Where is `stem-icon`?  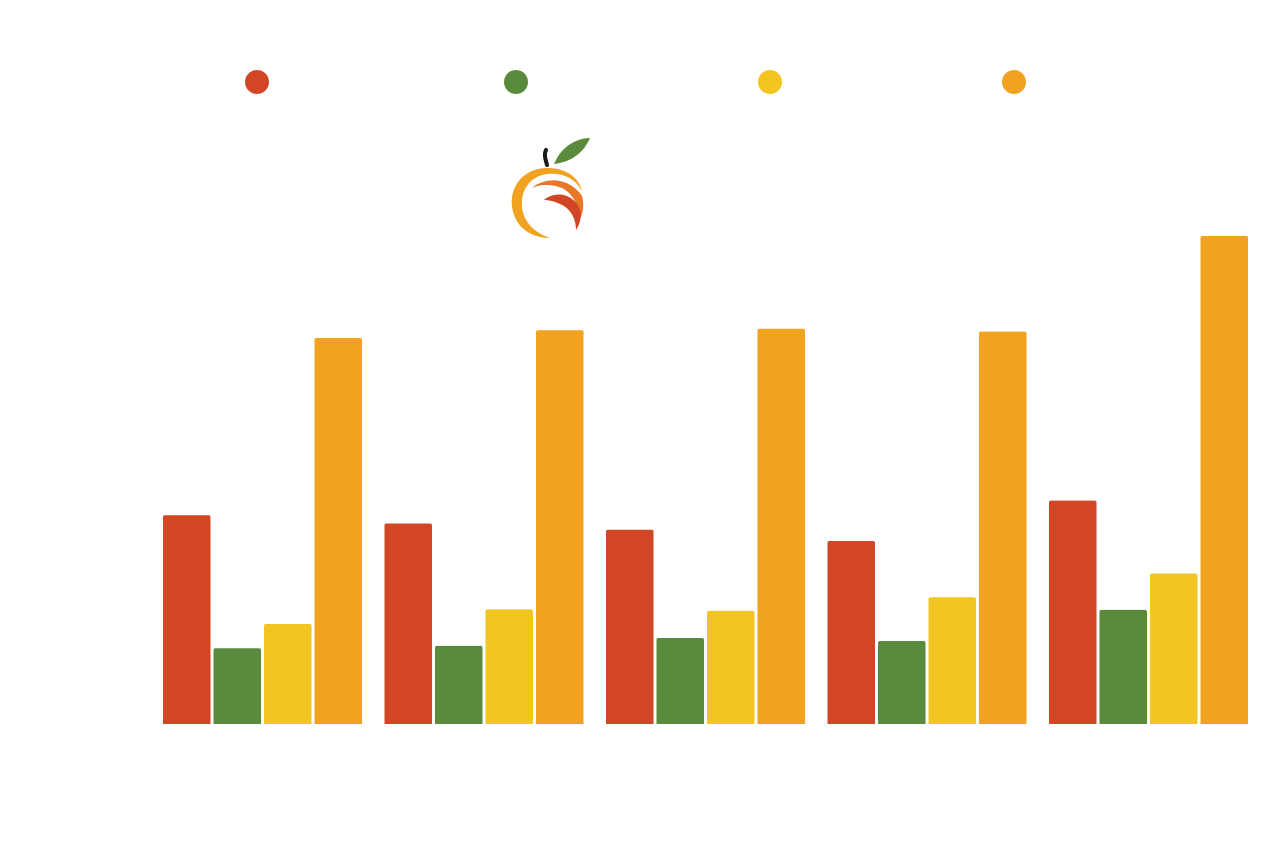
stem-icon is located at coordinates (545, 157).